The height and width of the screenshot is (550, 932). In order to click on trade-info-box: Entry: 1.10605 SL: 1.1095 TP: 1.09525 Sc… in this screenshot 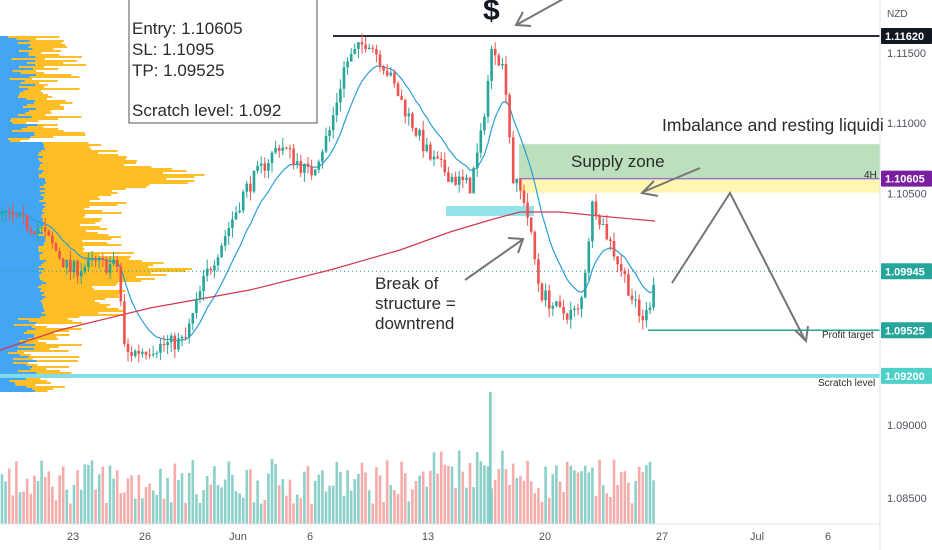, I will do `click(223, 62)`.